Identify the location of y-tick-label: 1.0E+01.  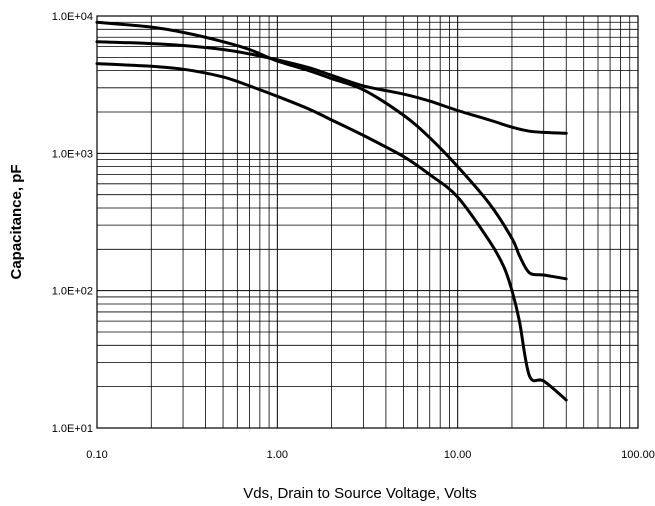
(72, 429).